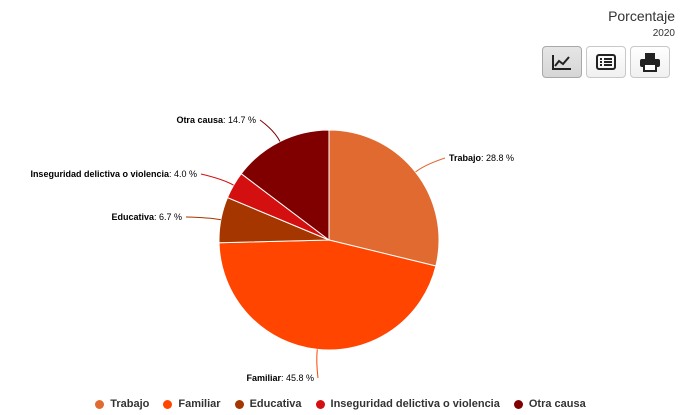 The width and height of the screenshot is (681, 415). What do you see at coordinates (663, 33) in the screenshot?
I see `chart-year: 2020` at bounding box center [663, 33].